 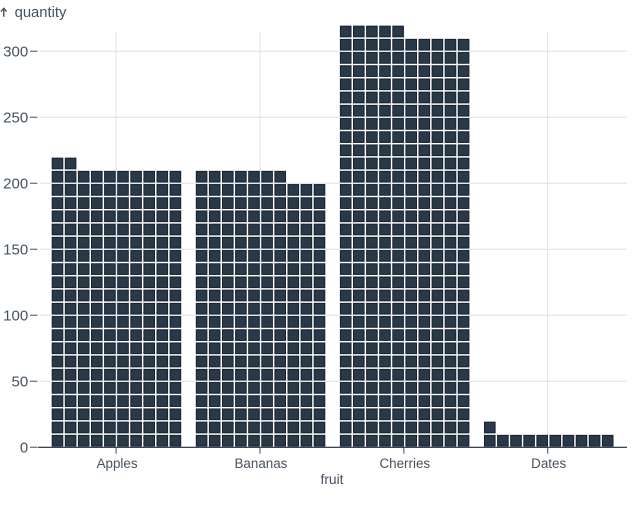 What do you see at coordinates (24, 448) in the screenshot?
I see `svg-text: 0` at bounding box center [24, 448].